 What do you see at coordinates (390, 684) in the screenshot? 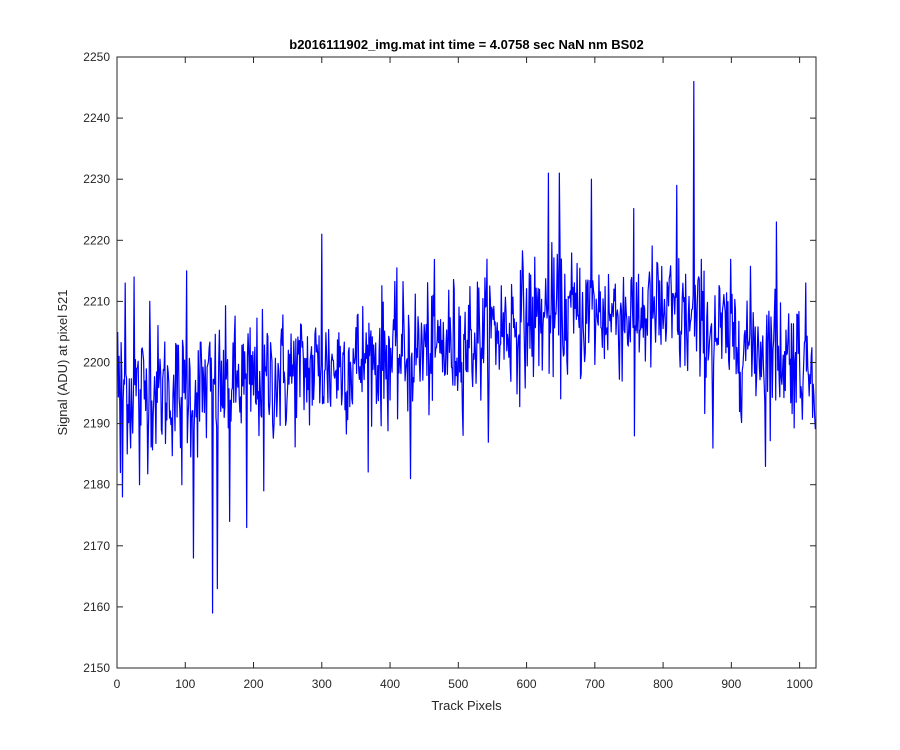
I see `x-tick-label: 400` at bounding box center [390, 684].